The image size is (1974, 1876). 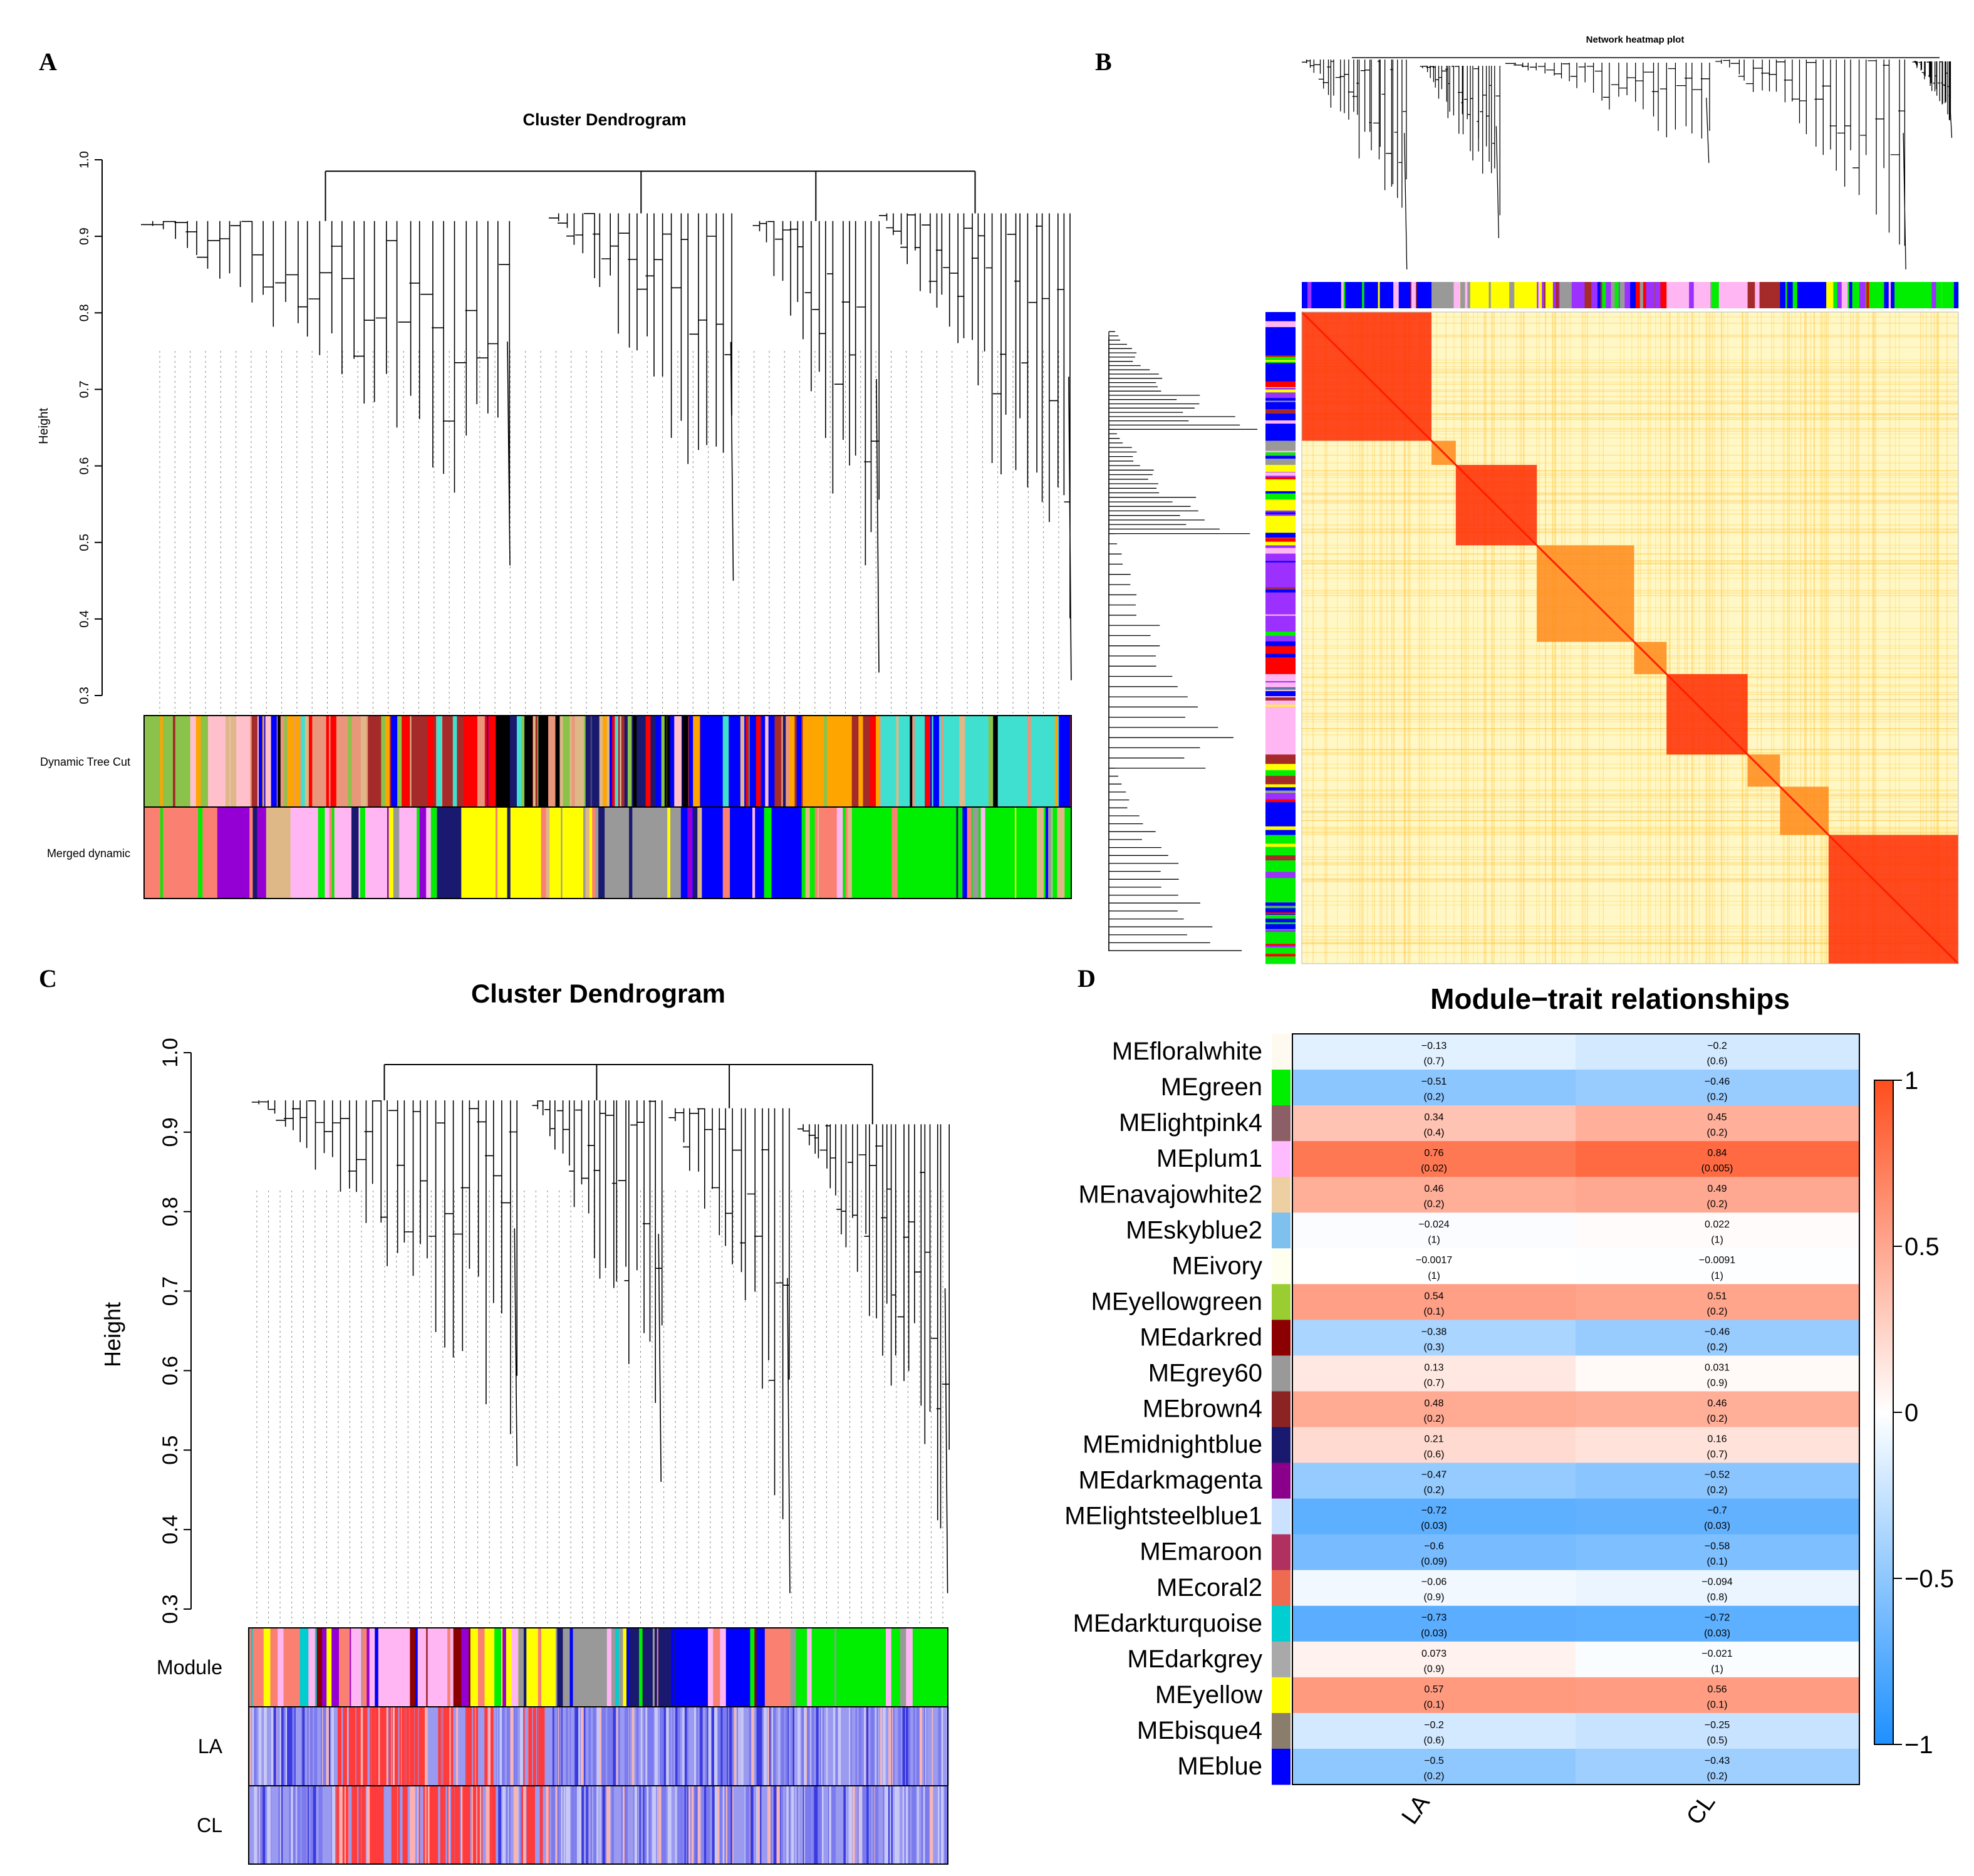 What do you see at coordinates (1718, 1097) in the screenshot?
I see `cell-p-1-1: (0.2)` at bounding box center [1718, 1097].